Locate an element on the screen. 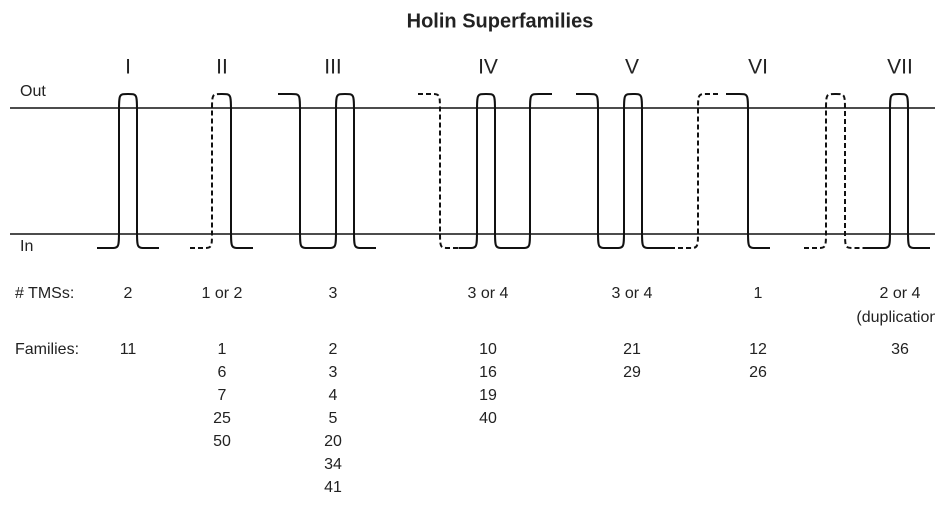 The height and width of the screenshot is (519, 935). family-number: 12 is located at coordinates (758, 349).